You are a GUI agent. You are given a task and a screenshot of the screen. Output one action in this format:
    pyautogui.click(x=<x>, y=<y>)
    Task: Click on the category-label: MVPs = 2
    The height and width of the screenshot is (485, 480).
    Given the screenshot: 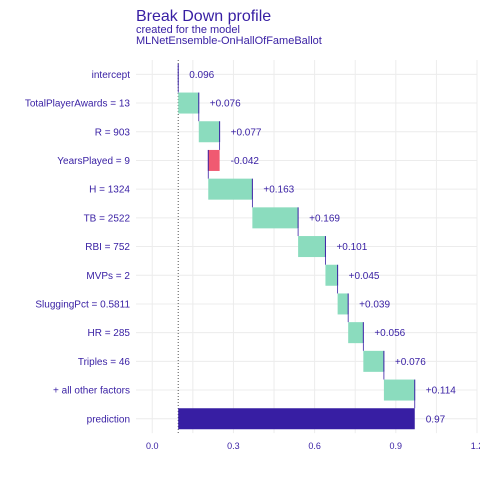 What is the action you would take?
    pyautogui.click(x=108, y=276)
    